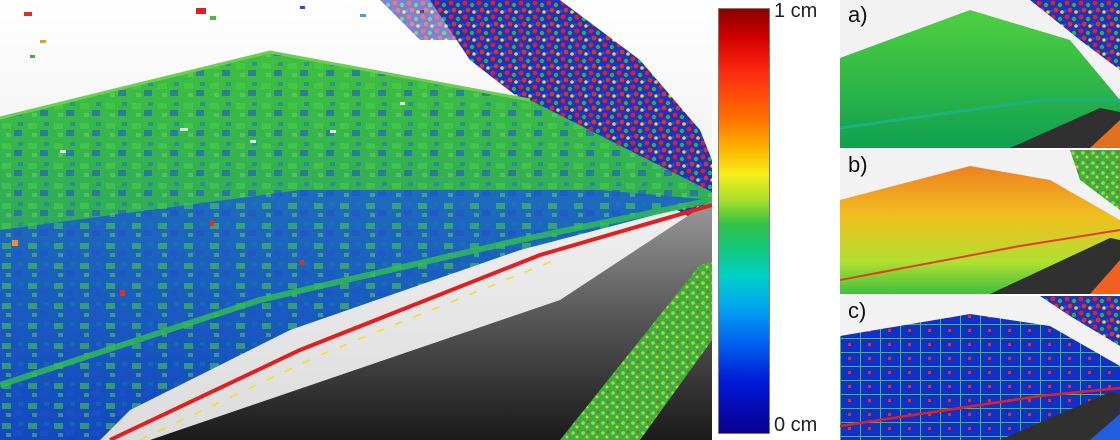 The width and height of the screenshot is (1120, 440). What do you see at coordinates (858, 164) in the screenshot?
I see `inset-b-label: b)` at bounding box center [858, 164].